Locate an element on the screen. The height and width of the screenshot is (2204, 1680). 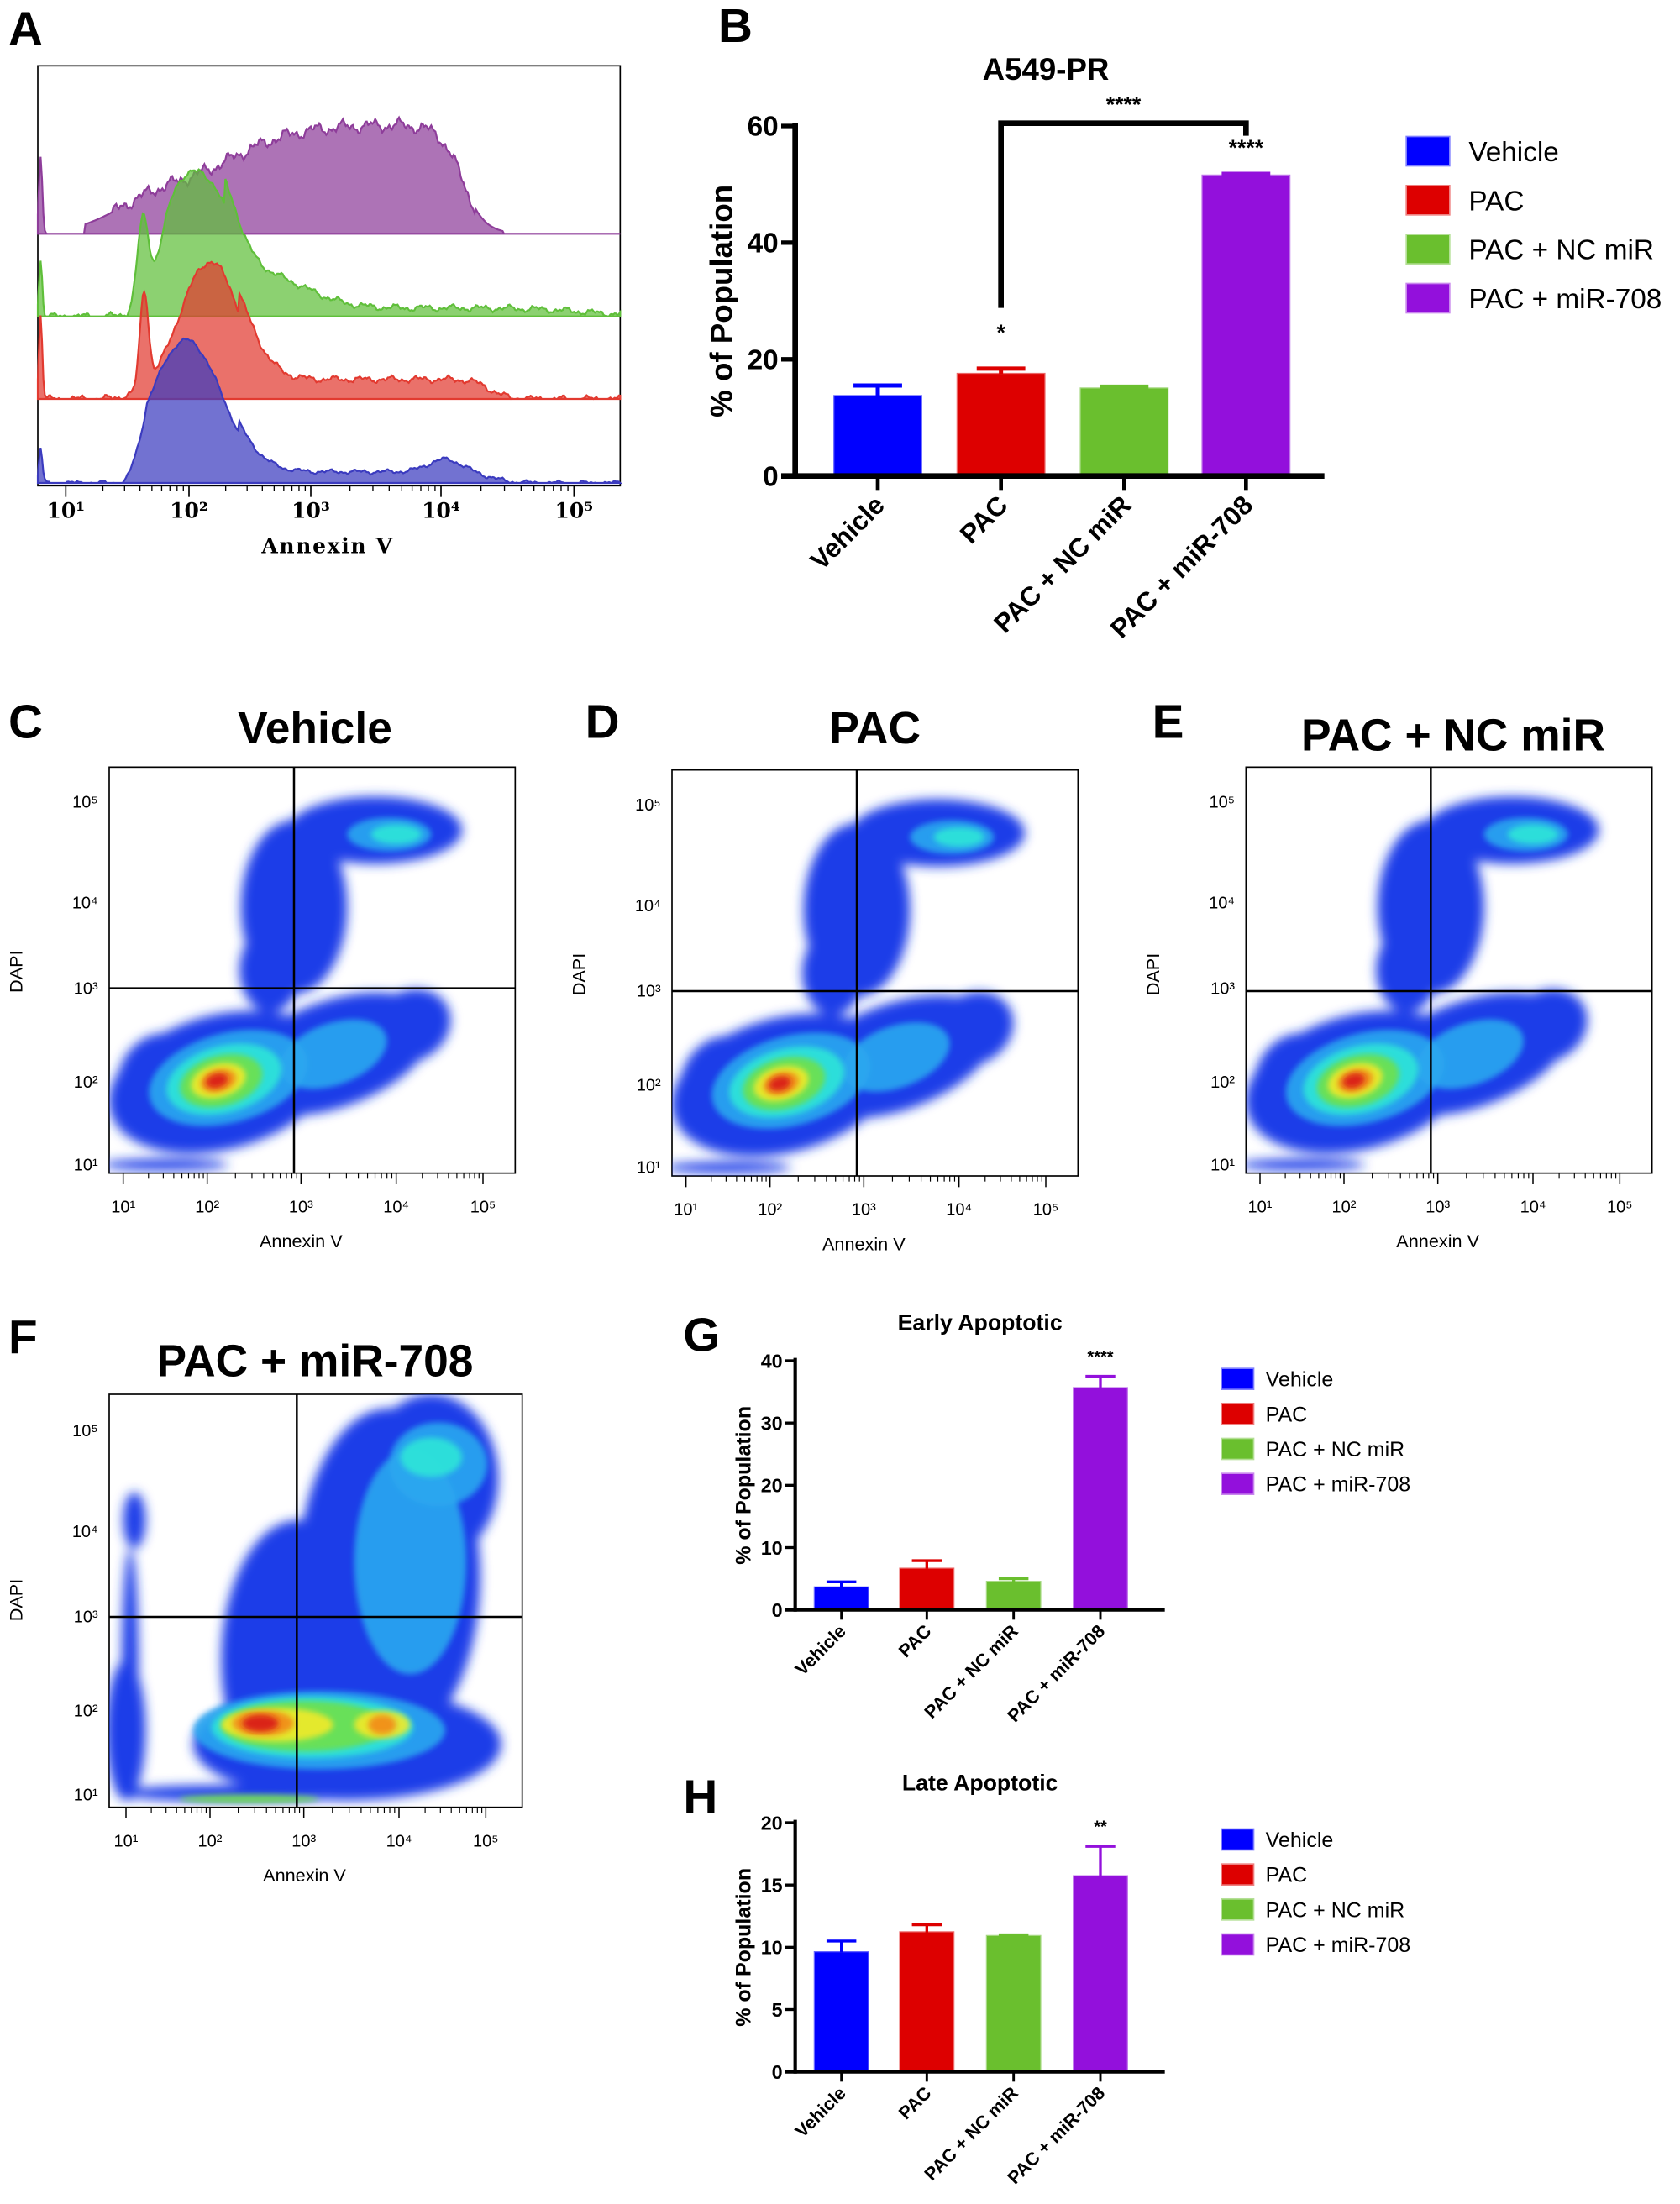
y-tick-label: 10 is located at coordinates (772, 1548).